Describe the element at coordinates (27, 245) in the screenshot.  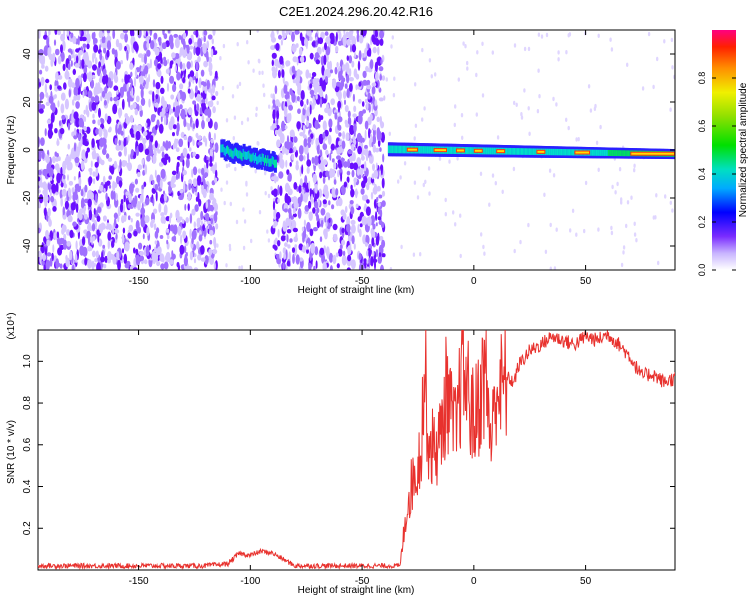
I see `heatmap-y-tick-label: -40` at that location.